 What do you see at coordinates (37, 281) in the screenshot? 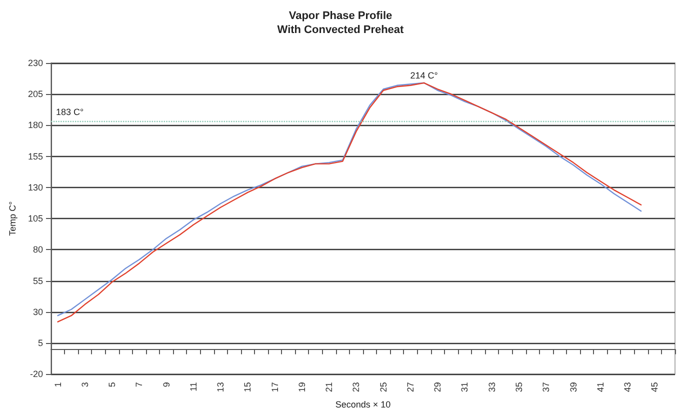
I see `y-tick-label: 55` at bounding box center [37, 281].